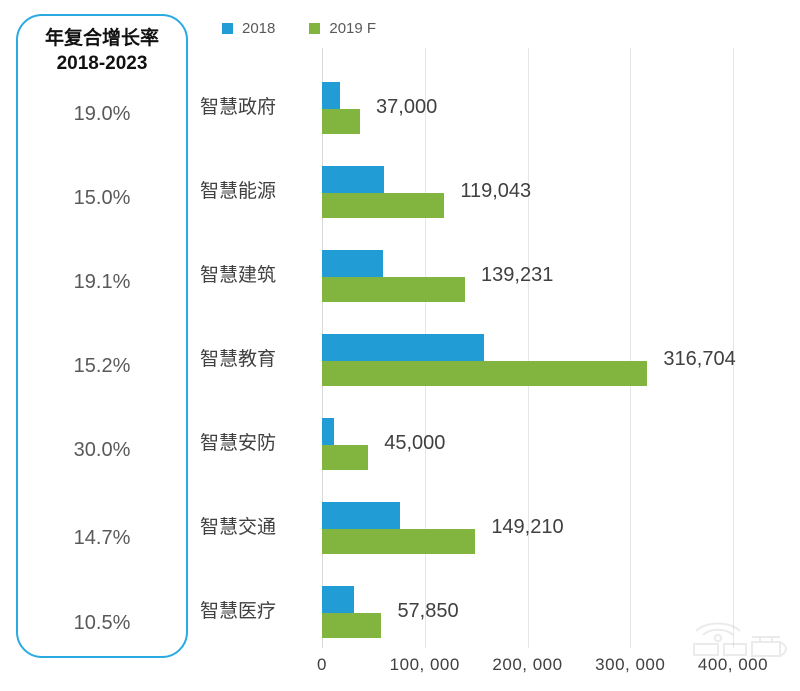 The width and height of the screenshot is (800, 691). What do you see at coordinates (102, 114) in the screenshot?
I see `cagr-value-smart-government: 19.0%` at bounding box center [102, 114].